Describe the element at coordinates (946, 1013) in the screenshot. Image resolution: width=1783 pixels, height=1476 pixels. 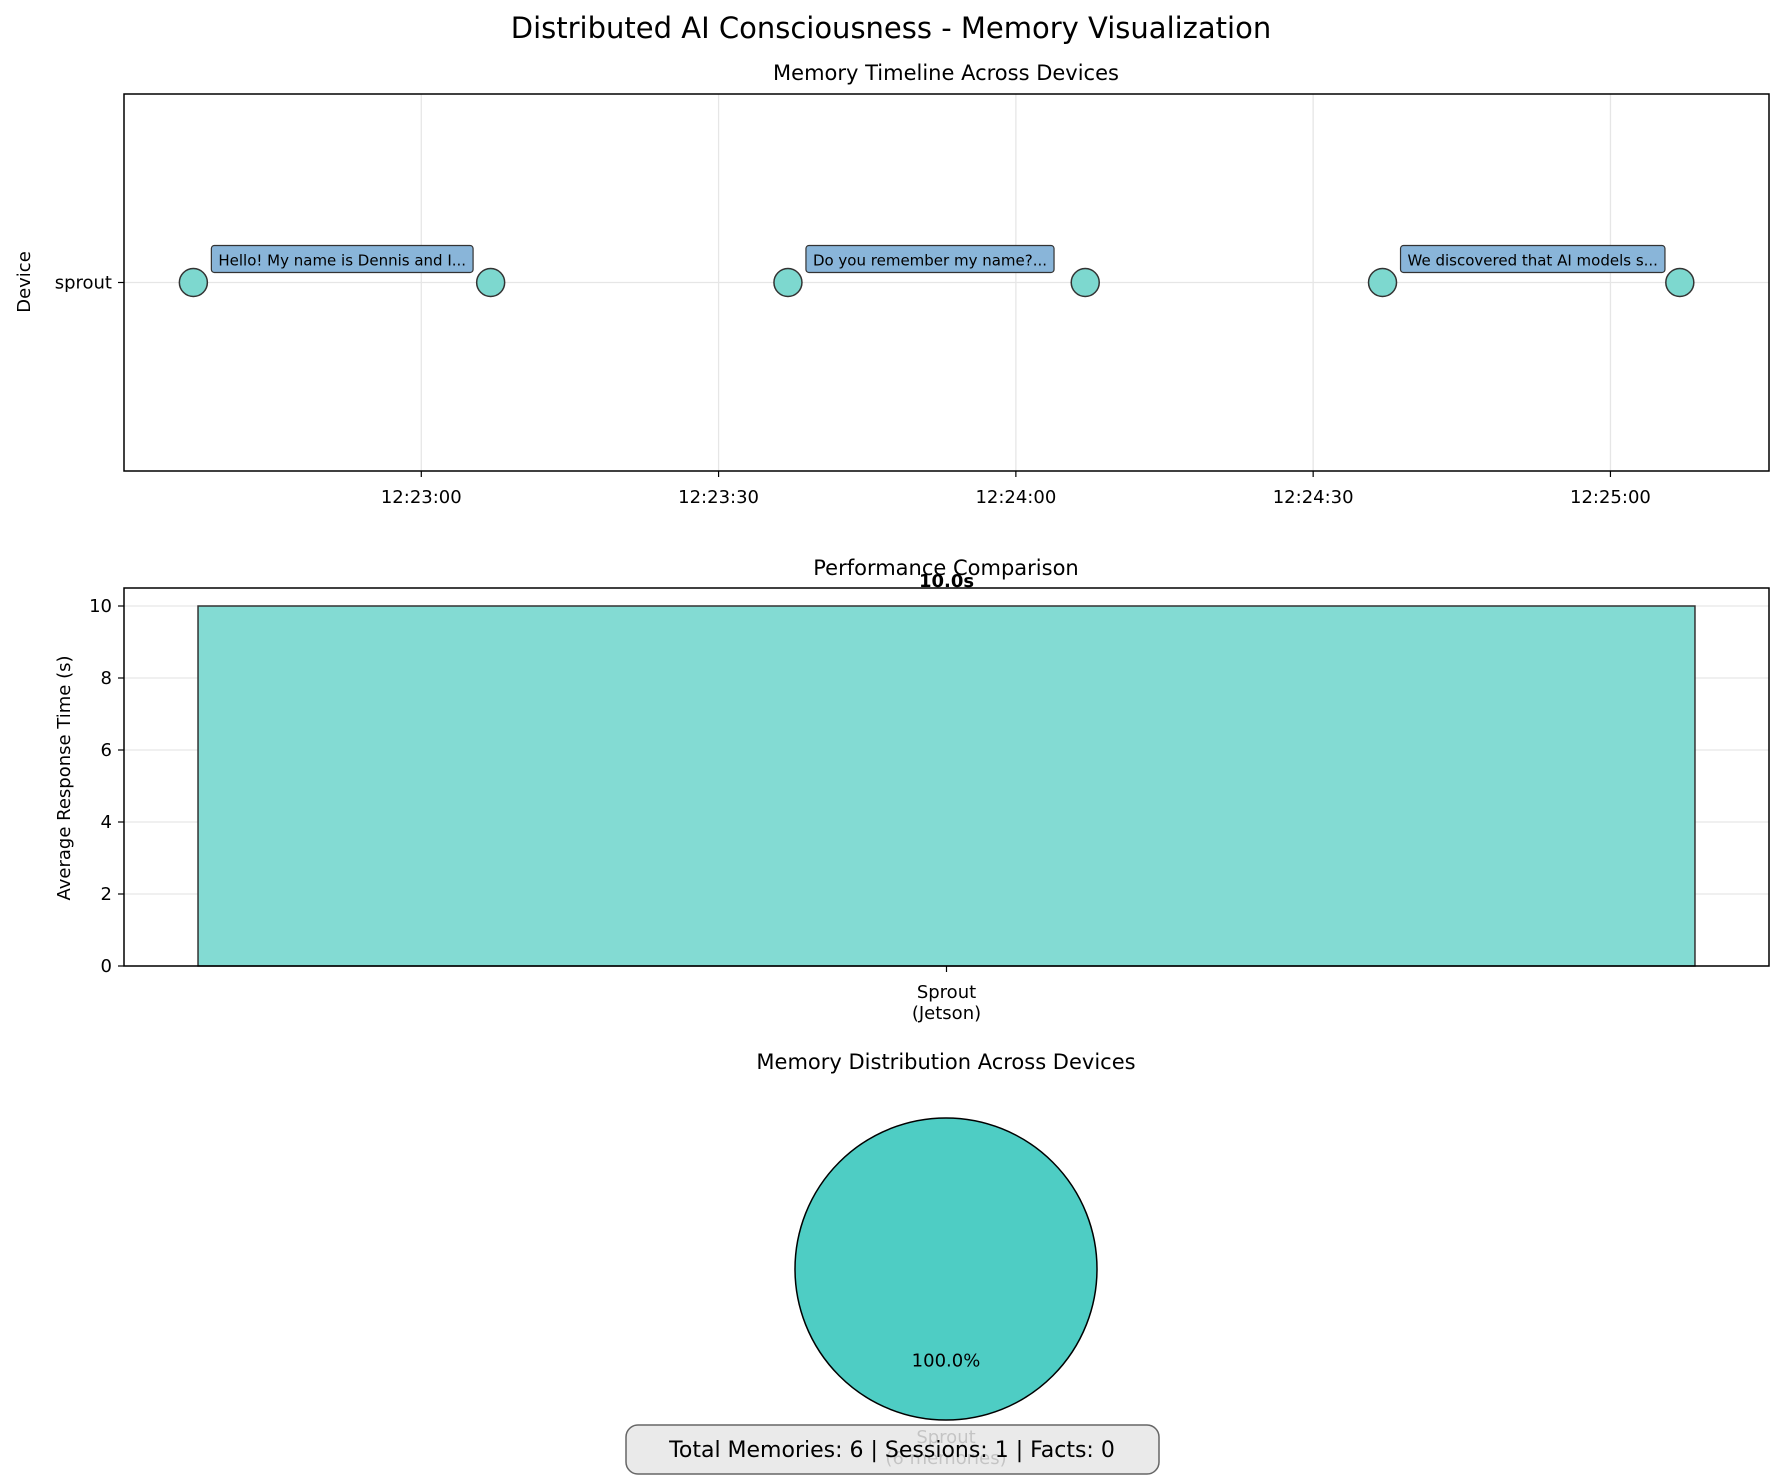
I see `performance-x-tick-label: (Jetson)` at that location.